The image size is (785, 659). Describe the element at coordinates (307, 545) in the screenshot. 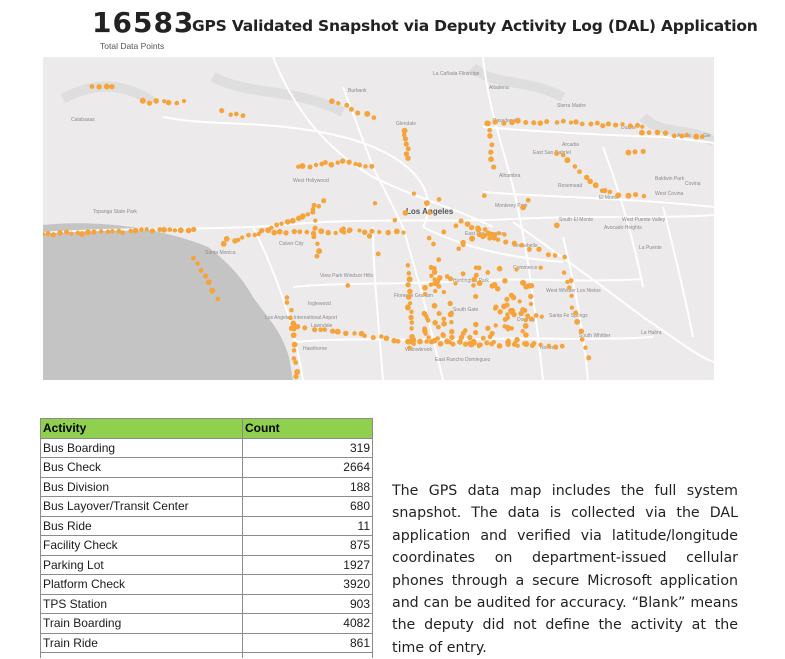

I see `cell-count: 875` at that location.